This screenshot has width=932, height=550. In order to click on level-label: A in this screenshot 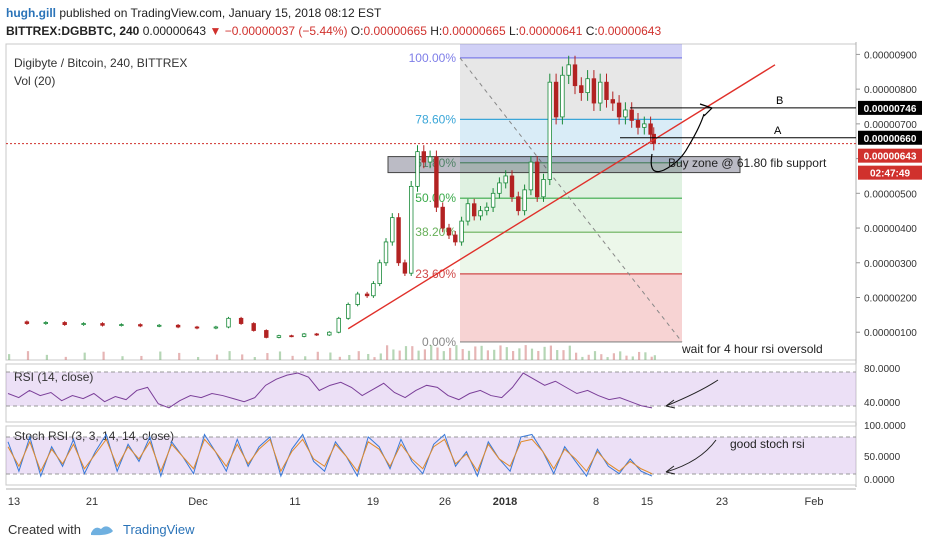, I will do `click(778, 131)`.